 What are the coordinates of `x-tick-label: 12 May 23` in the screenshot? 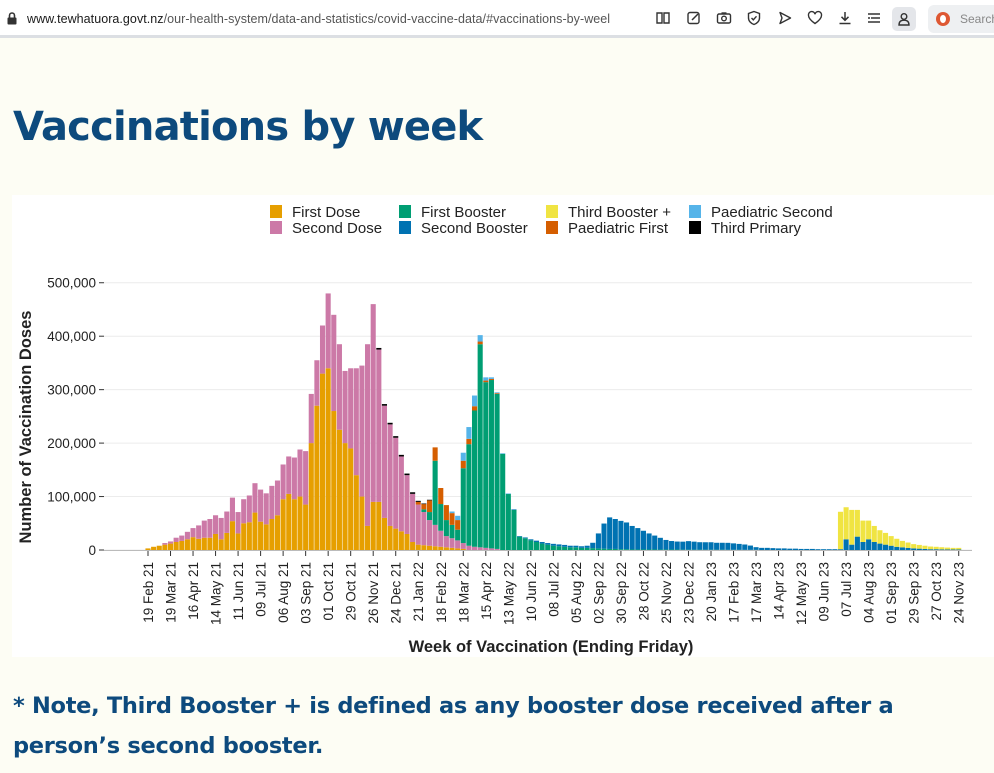 It's located at (801, 593).